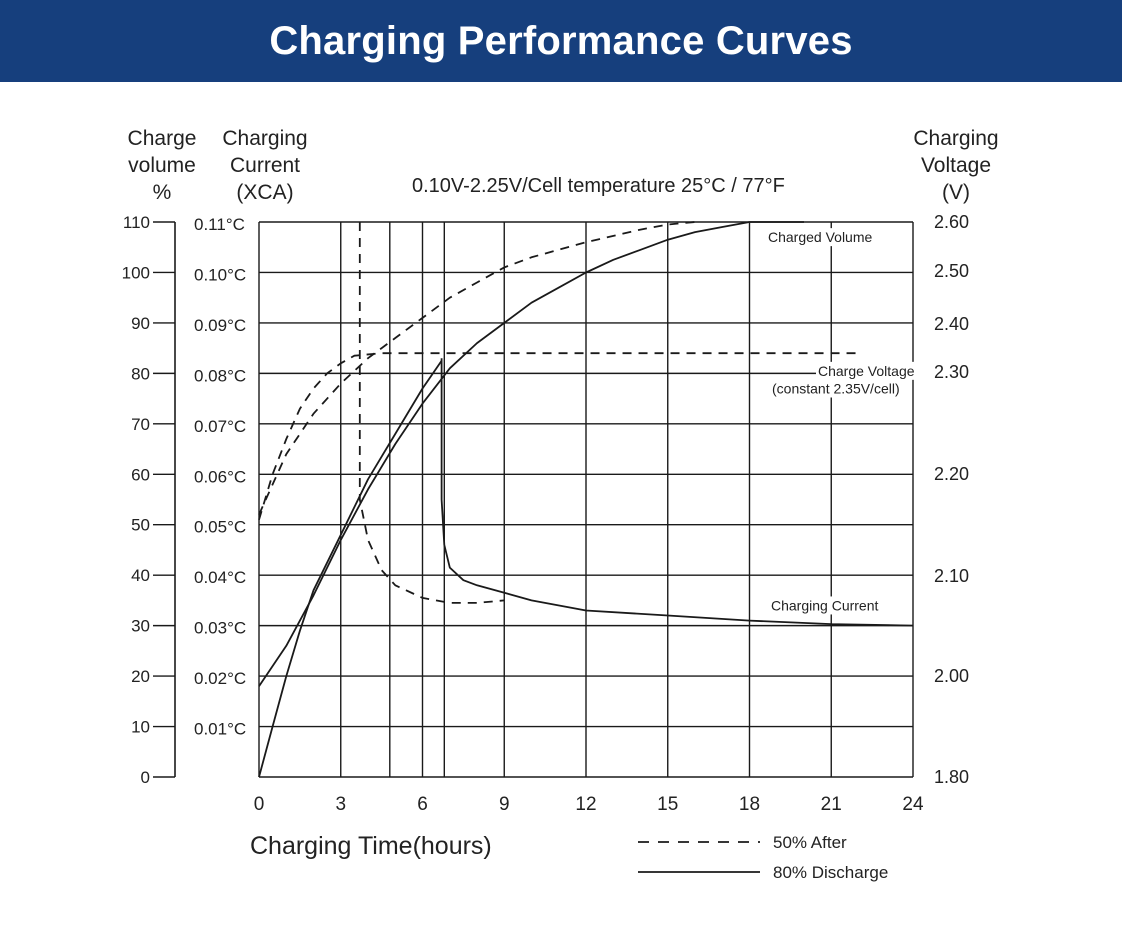 This screenshot has width=1122, height=928. Describe the element at coordinates (140, 474) in the screenshot. I see `volume-tick-label: 60` at that location.